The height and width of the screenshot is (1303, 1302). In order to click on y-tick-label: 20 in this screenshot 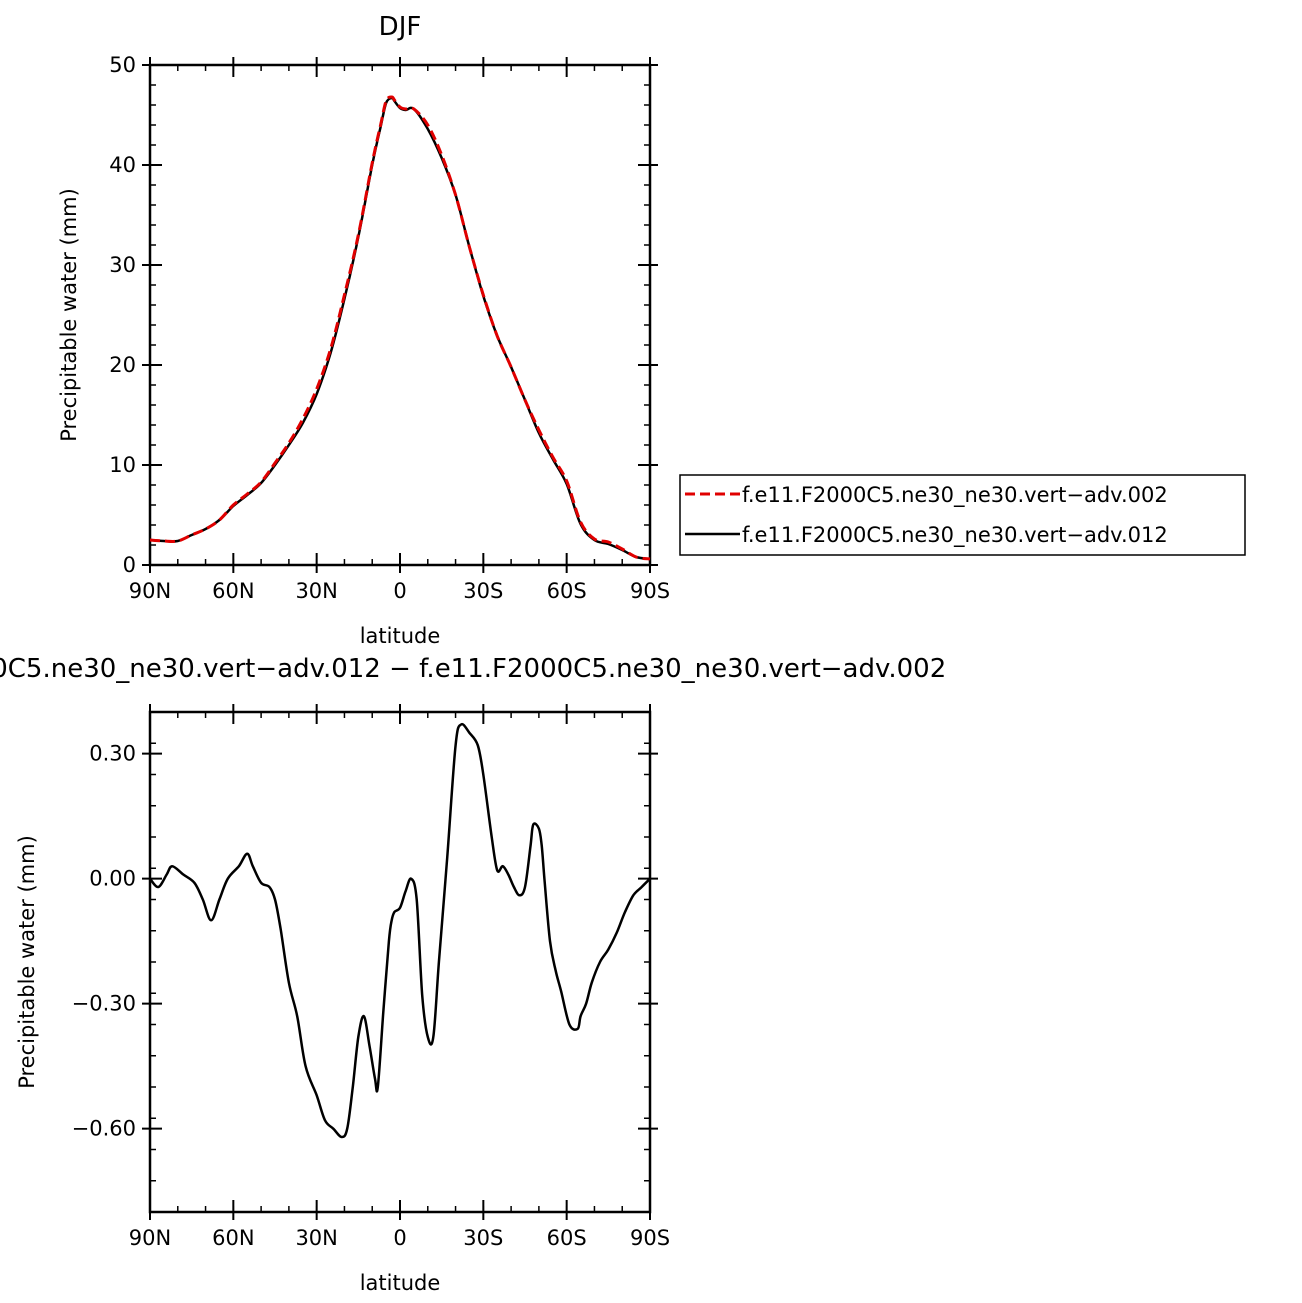, I will do `click(122, 365)`.